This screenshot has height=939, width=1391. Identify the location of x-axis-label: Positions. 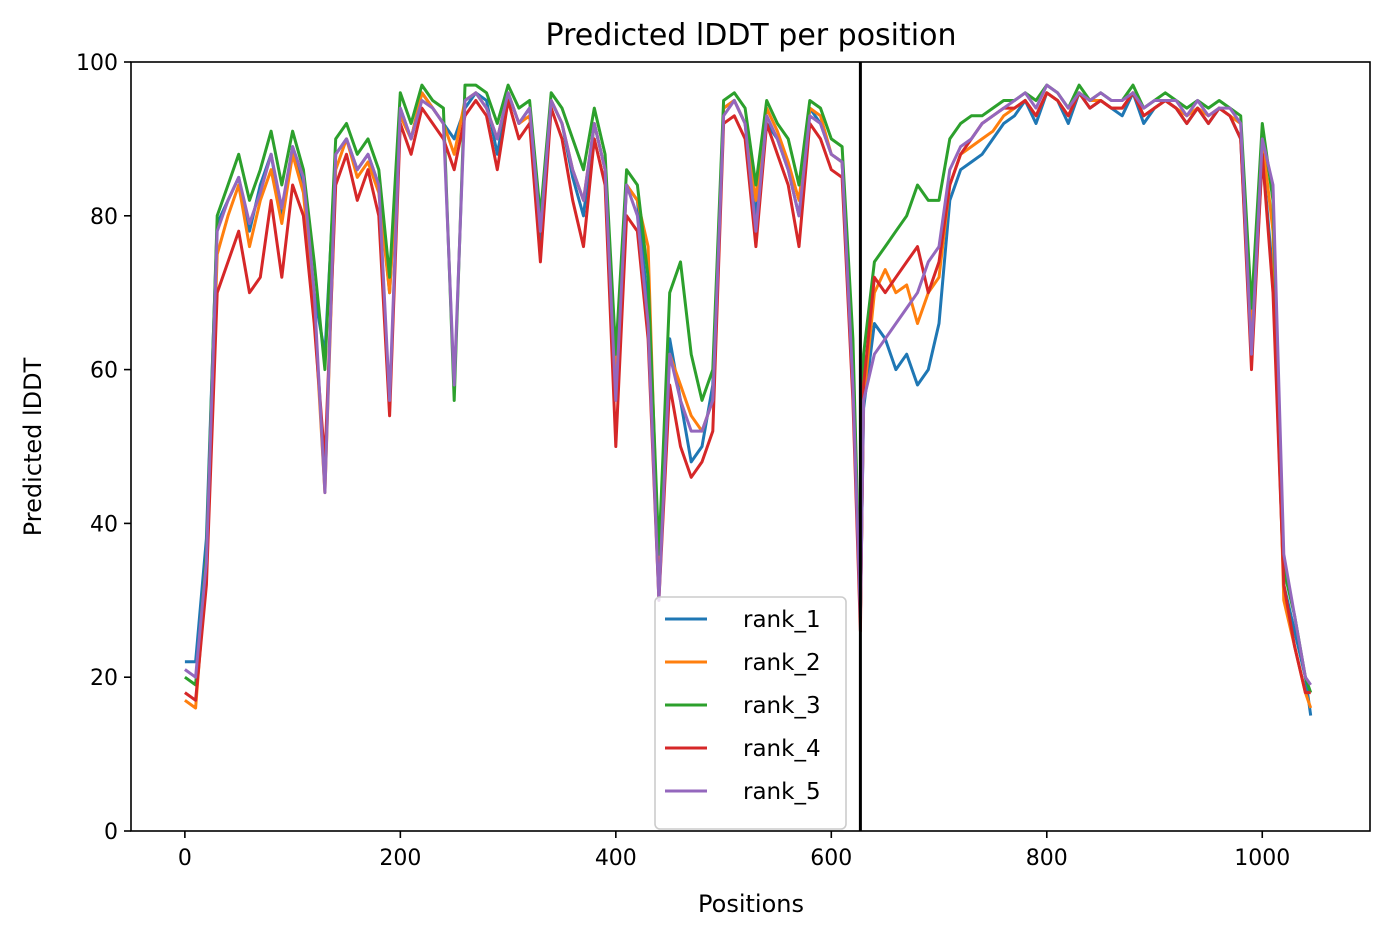
(751, 904).